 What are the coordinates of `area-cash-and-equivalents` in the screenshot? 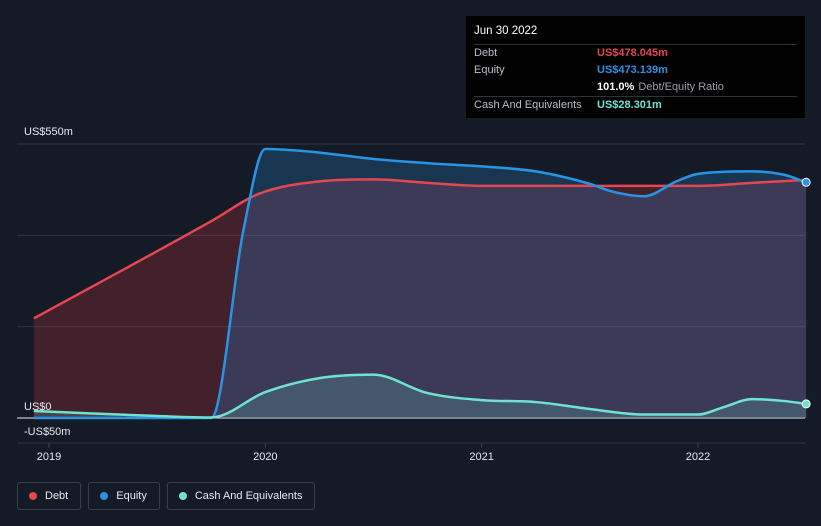 It's located at (420, 396).